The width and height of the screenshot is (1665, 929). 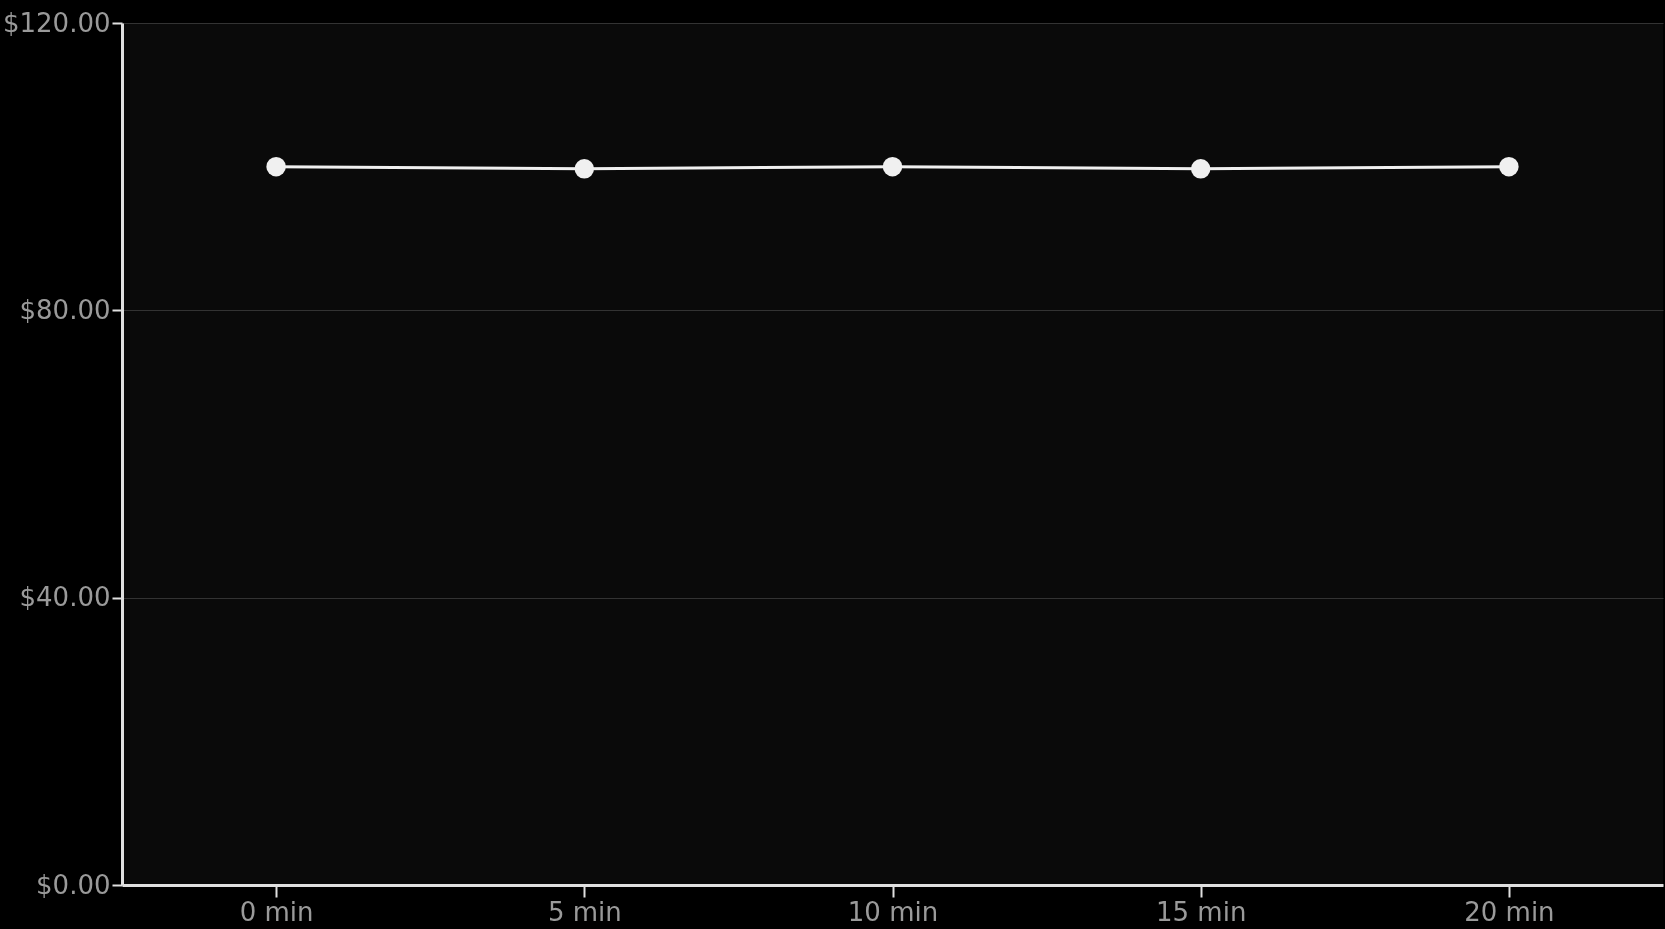 What do you see at coordinates (73, 884) in the screenshot?
I see `y-tick-label: $0.00` at bounding box center [73, 884].